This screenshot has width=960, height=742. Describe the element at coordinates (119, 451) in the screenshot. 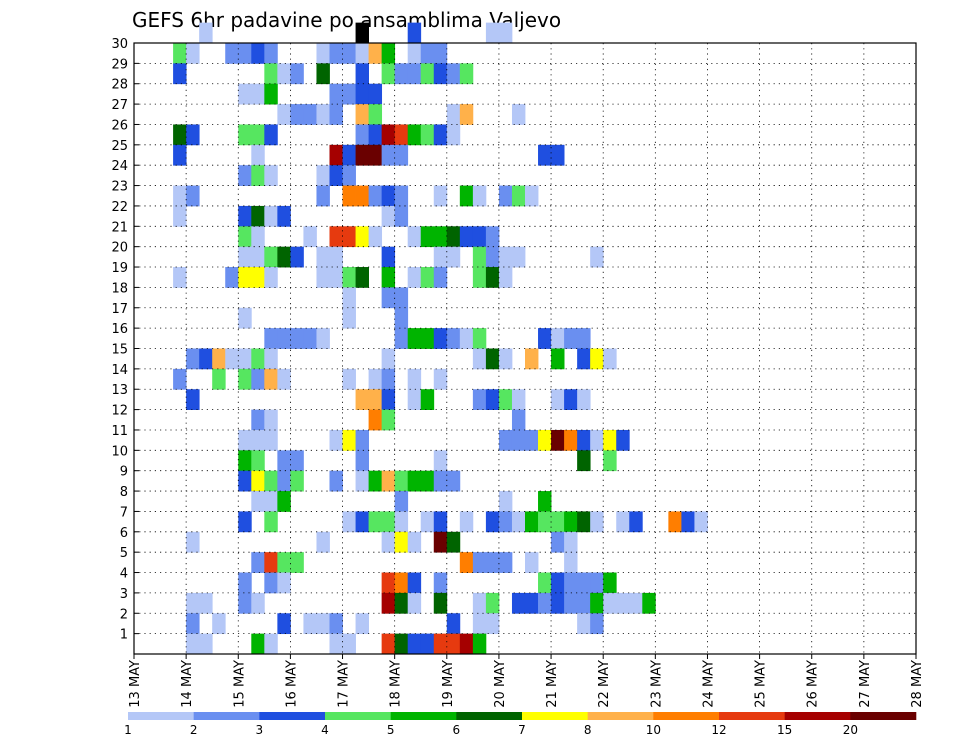

I see `y-tick-label: 10` at that location.